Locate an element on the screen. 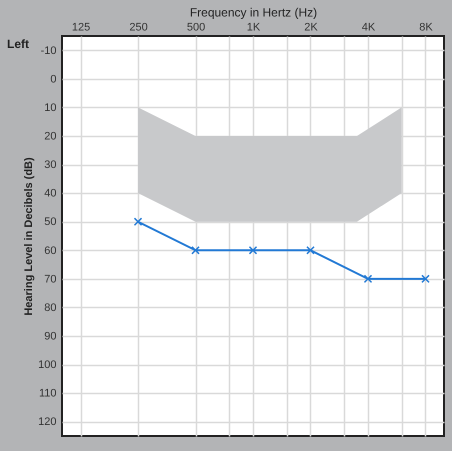  text: Left is located at coordinates (18, 44).